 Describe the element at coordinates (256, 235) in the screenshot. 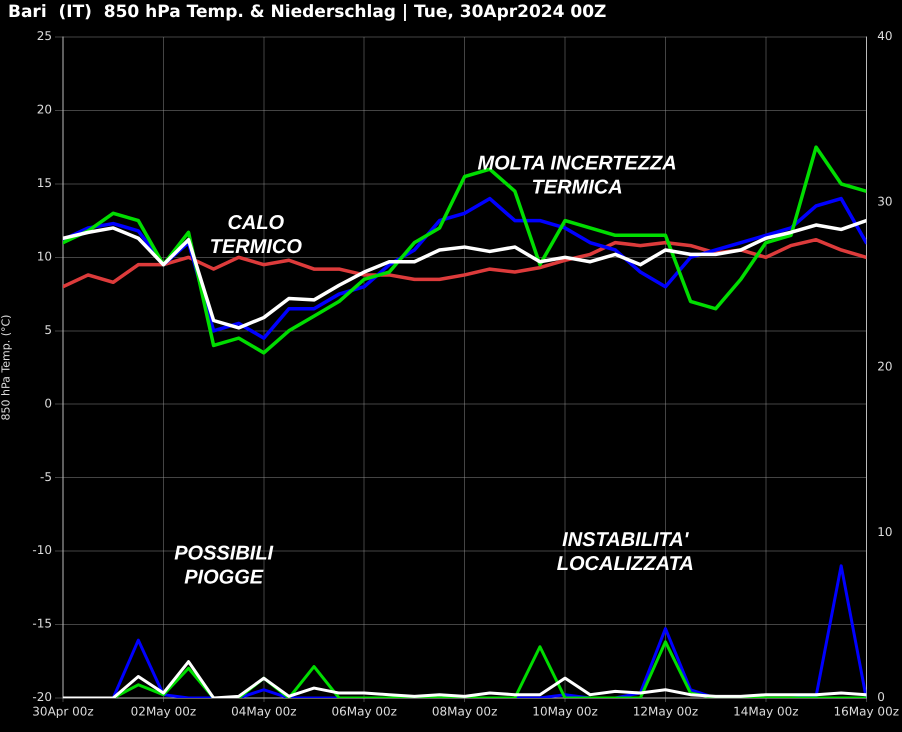

I see `annotation: CALO TERMICO` at that location.